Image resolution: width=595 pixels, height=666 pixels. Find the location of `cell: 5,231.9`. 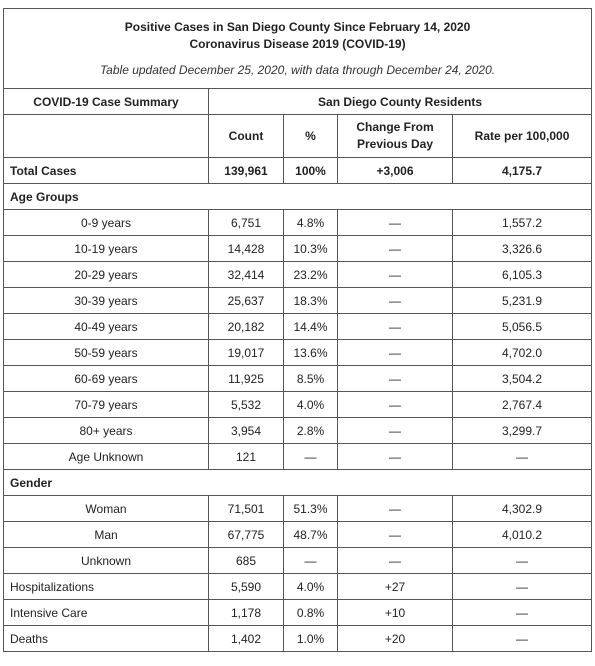

cell: 5,231.9 is located at coordinates (522, 300).